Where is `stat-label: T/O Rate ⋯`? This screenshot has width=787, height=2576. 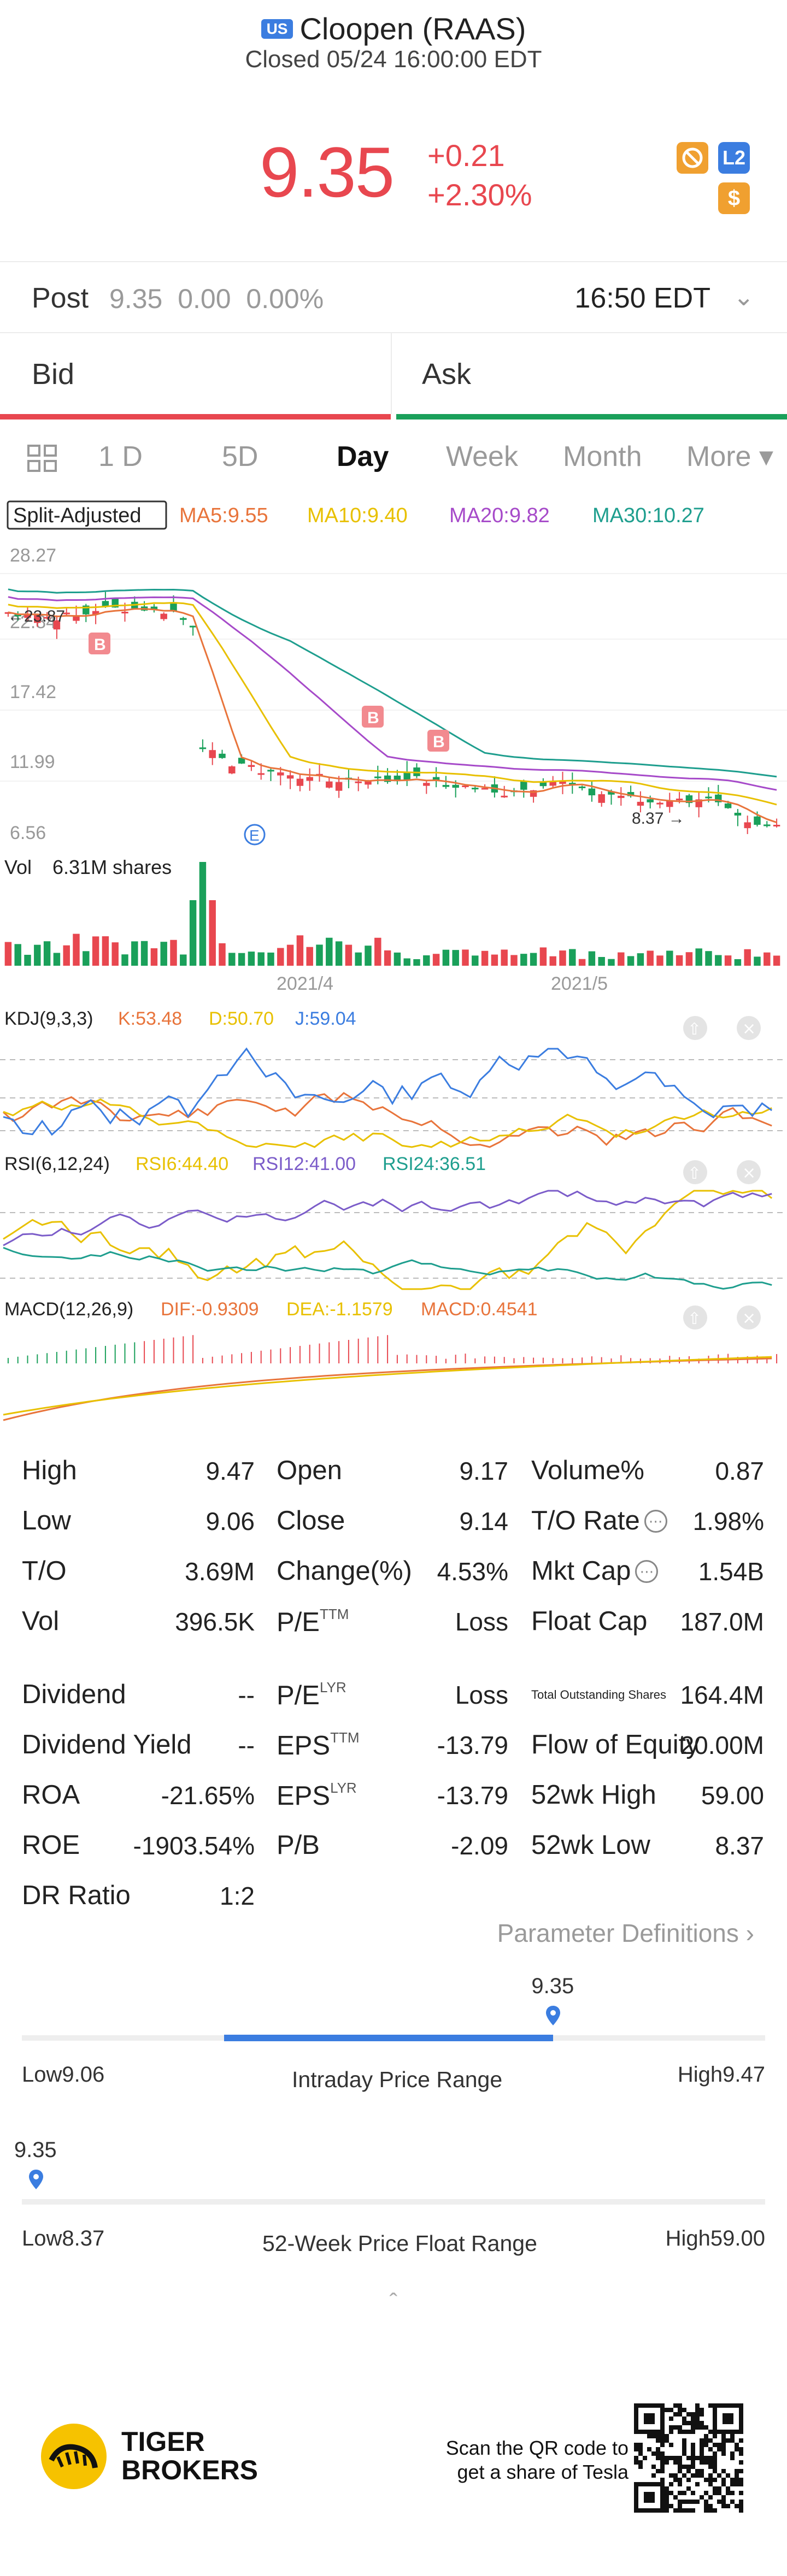
stat-label: T/O Rate ⋯ is located at coordinates (599, 1520).